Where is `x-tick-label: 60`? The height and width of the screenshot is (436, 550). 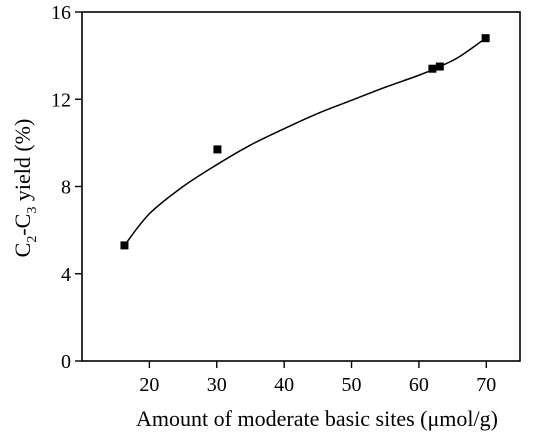
x-tick-label: 60 is located at coordinates (419, 385).